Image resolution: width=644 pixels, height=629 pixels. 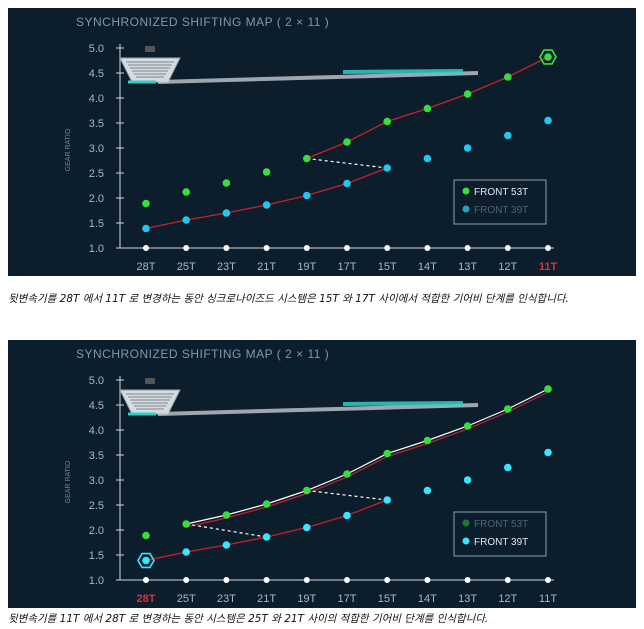 I want to click on chart-title: SYNCHRONIZED SHIFTING MAP ( 2 × 11 ), so click(x=202, y=22).